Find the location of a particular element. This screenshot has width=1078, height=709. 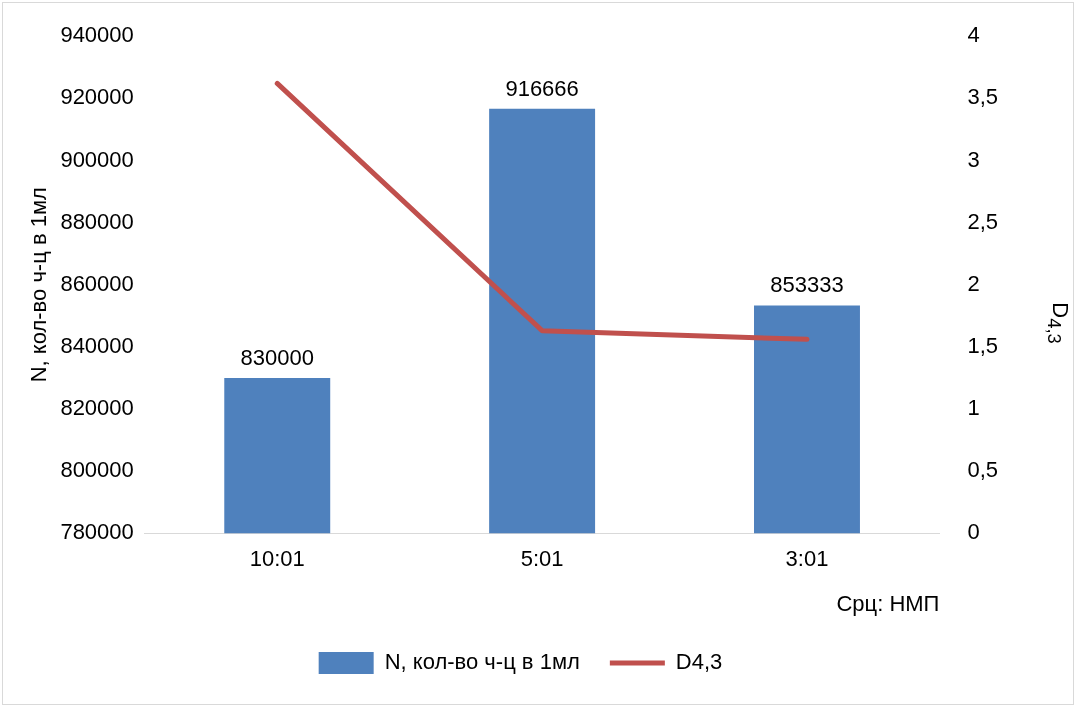

y-tick-label: 780000 is located at coordinates (97, 532).